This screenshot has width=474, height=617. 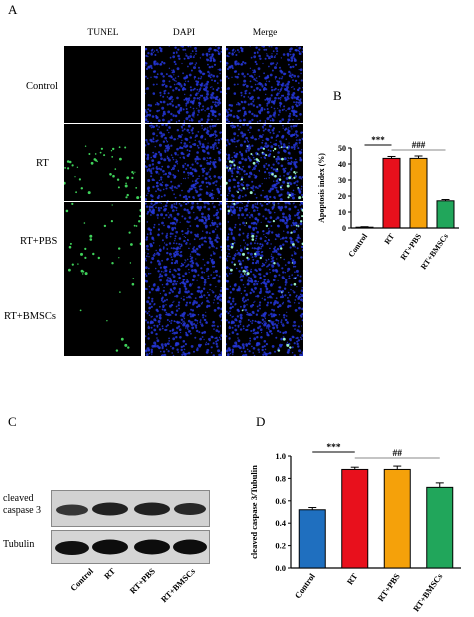 I want to click on y-tick-label: 30, so click(x=342, y=180).